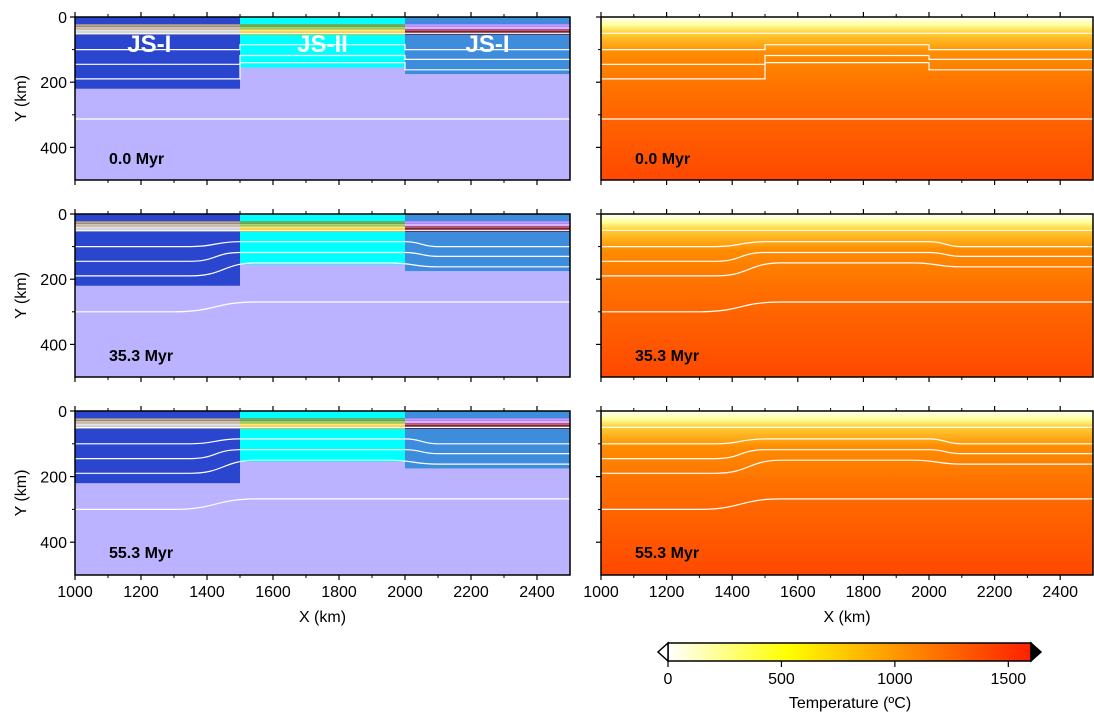  I want to click on time-label: 55.3 Myr, so click(141, 553).